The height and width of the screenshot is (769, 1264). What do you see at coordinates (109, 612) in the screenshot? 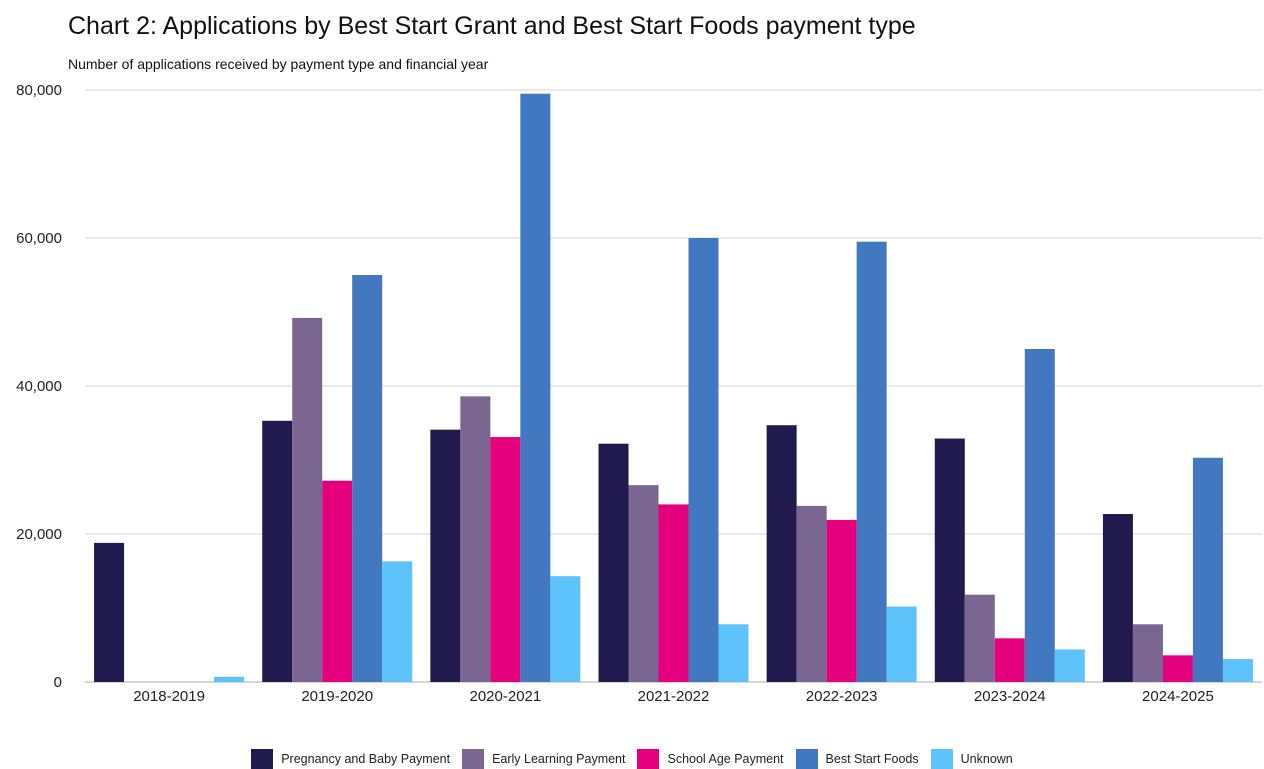
I see `bar-2018-2019-pregnancy-and-baby-payment` at bounding box center [109, 612].